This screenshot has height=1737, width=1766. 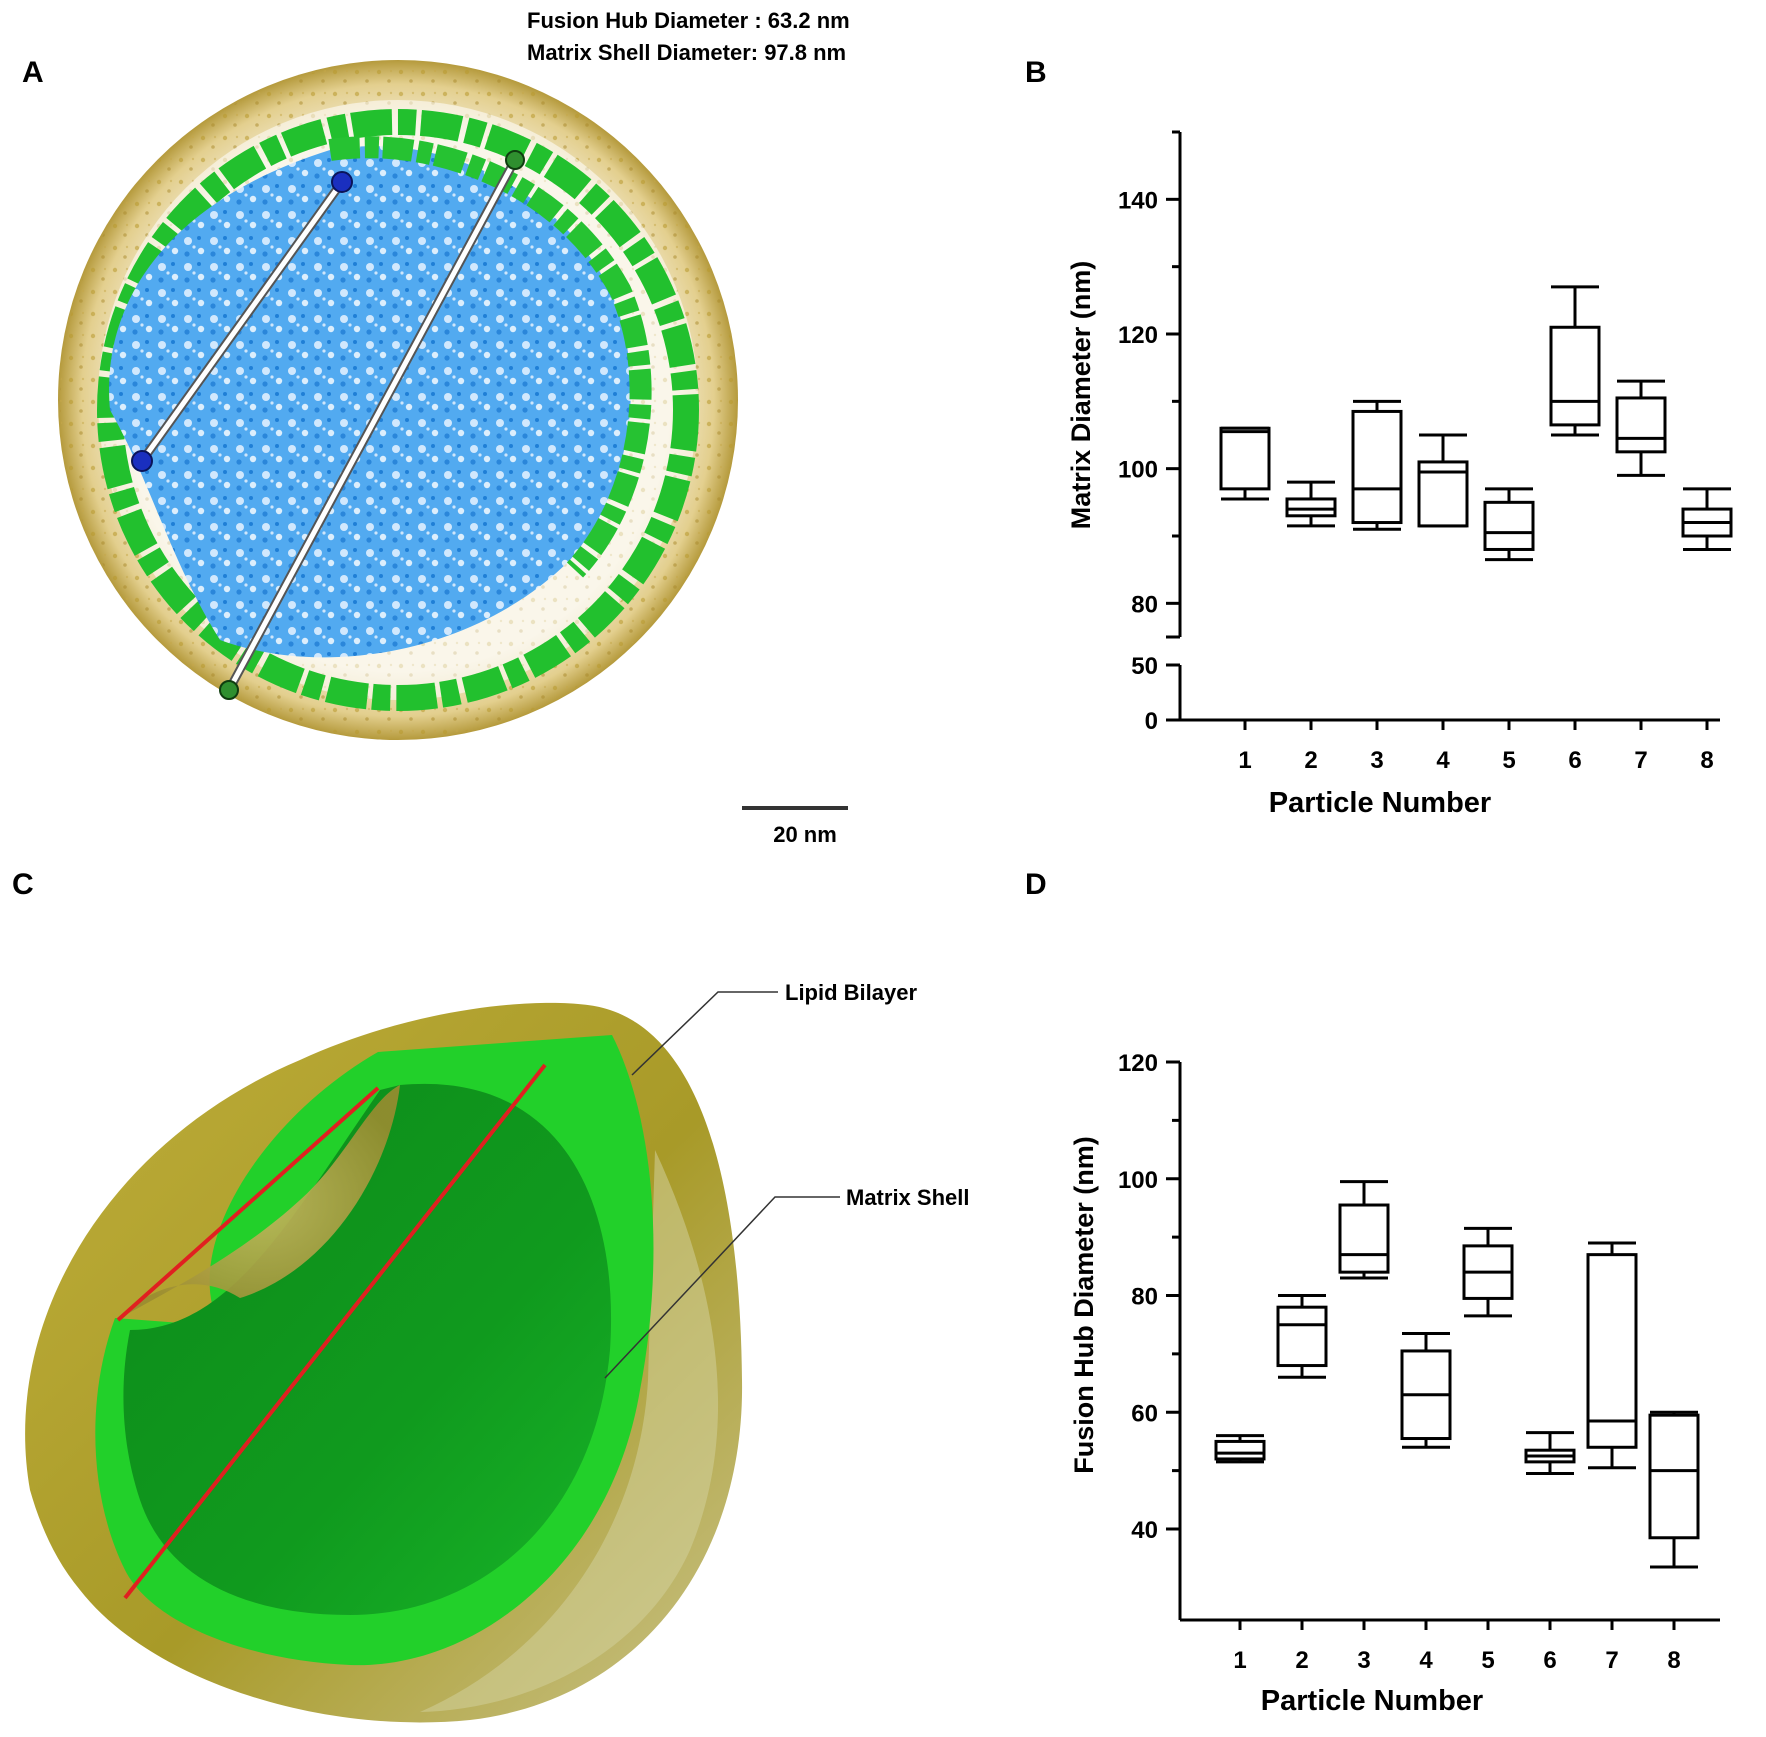 What do you see at coordinates (1144, 1413) in the screenshot?
I see `y-tick-label: 60` at bounding box center [1144, 1413].